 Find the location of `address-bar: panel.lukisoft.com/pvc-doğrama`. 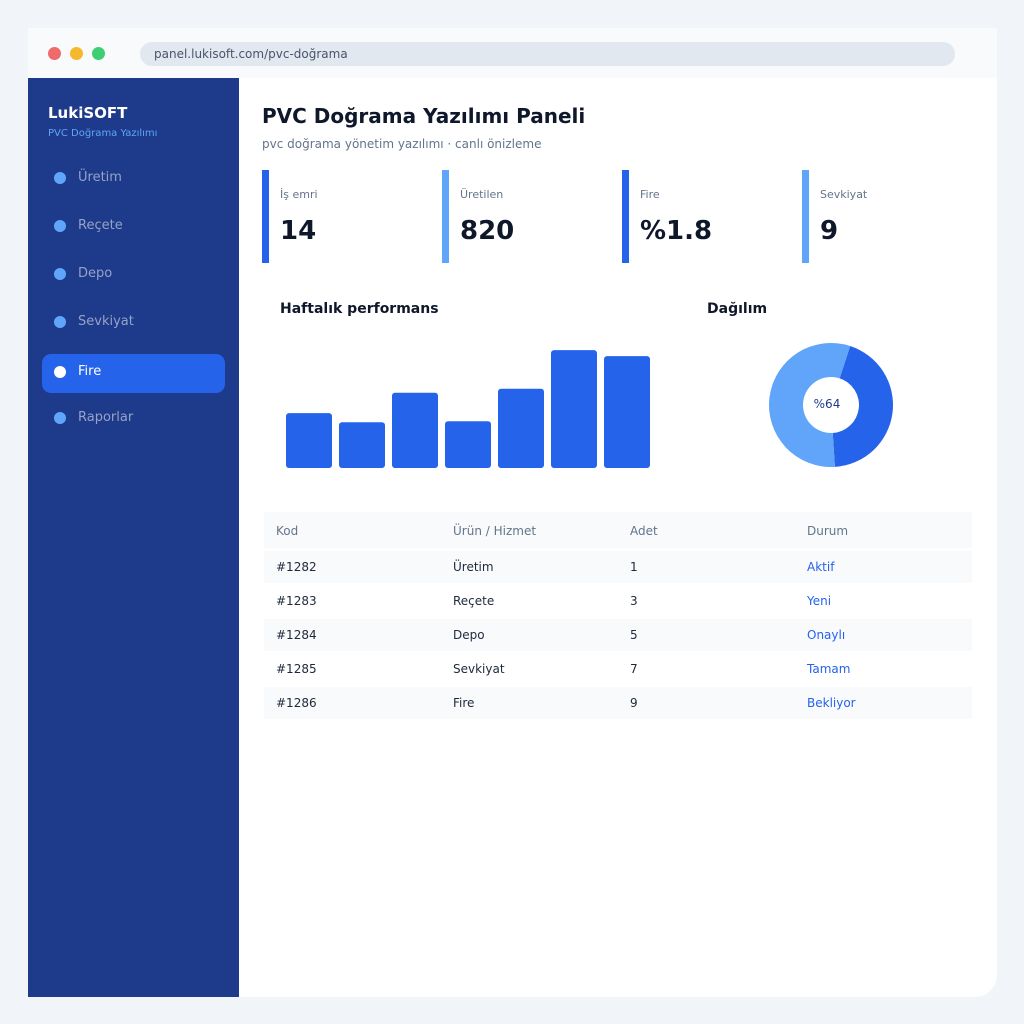

address-bar: panel.lukisoft.com/pvc-doğrama is located at coordinates (547, 54).